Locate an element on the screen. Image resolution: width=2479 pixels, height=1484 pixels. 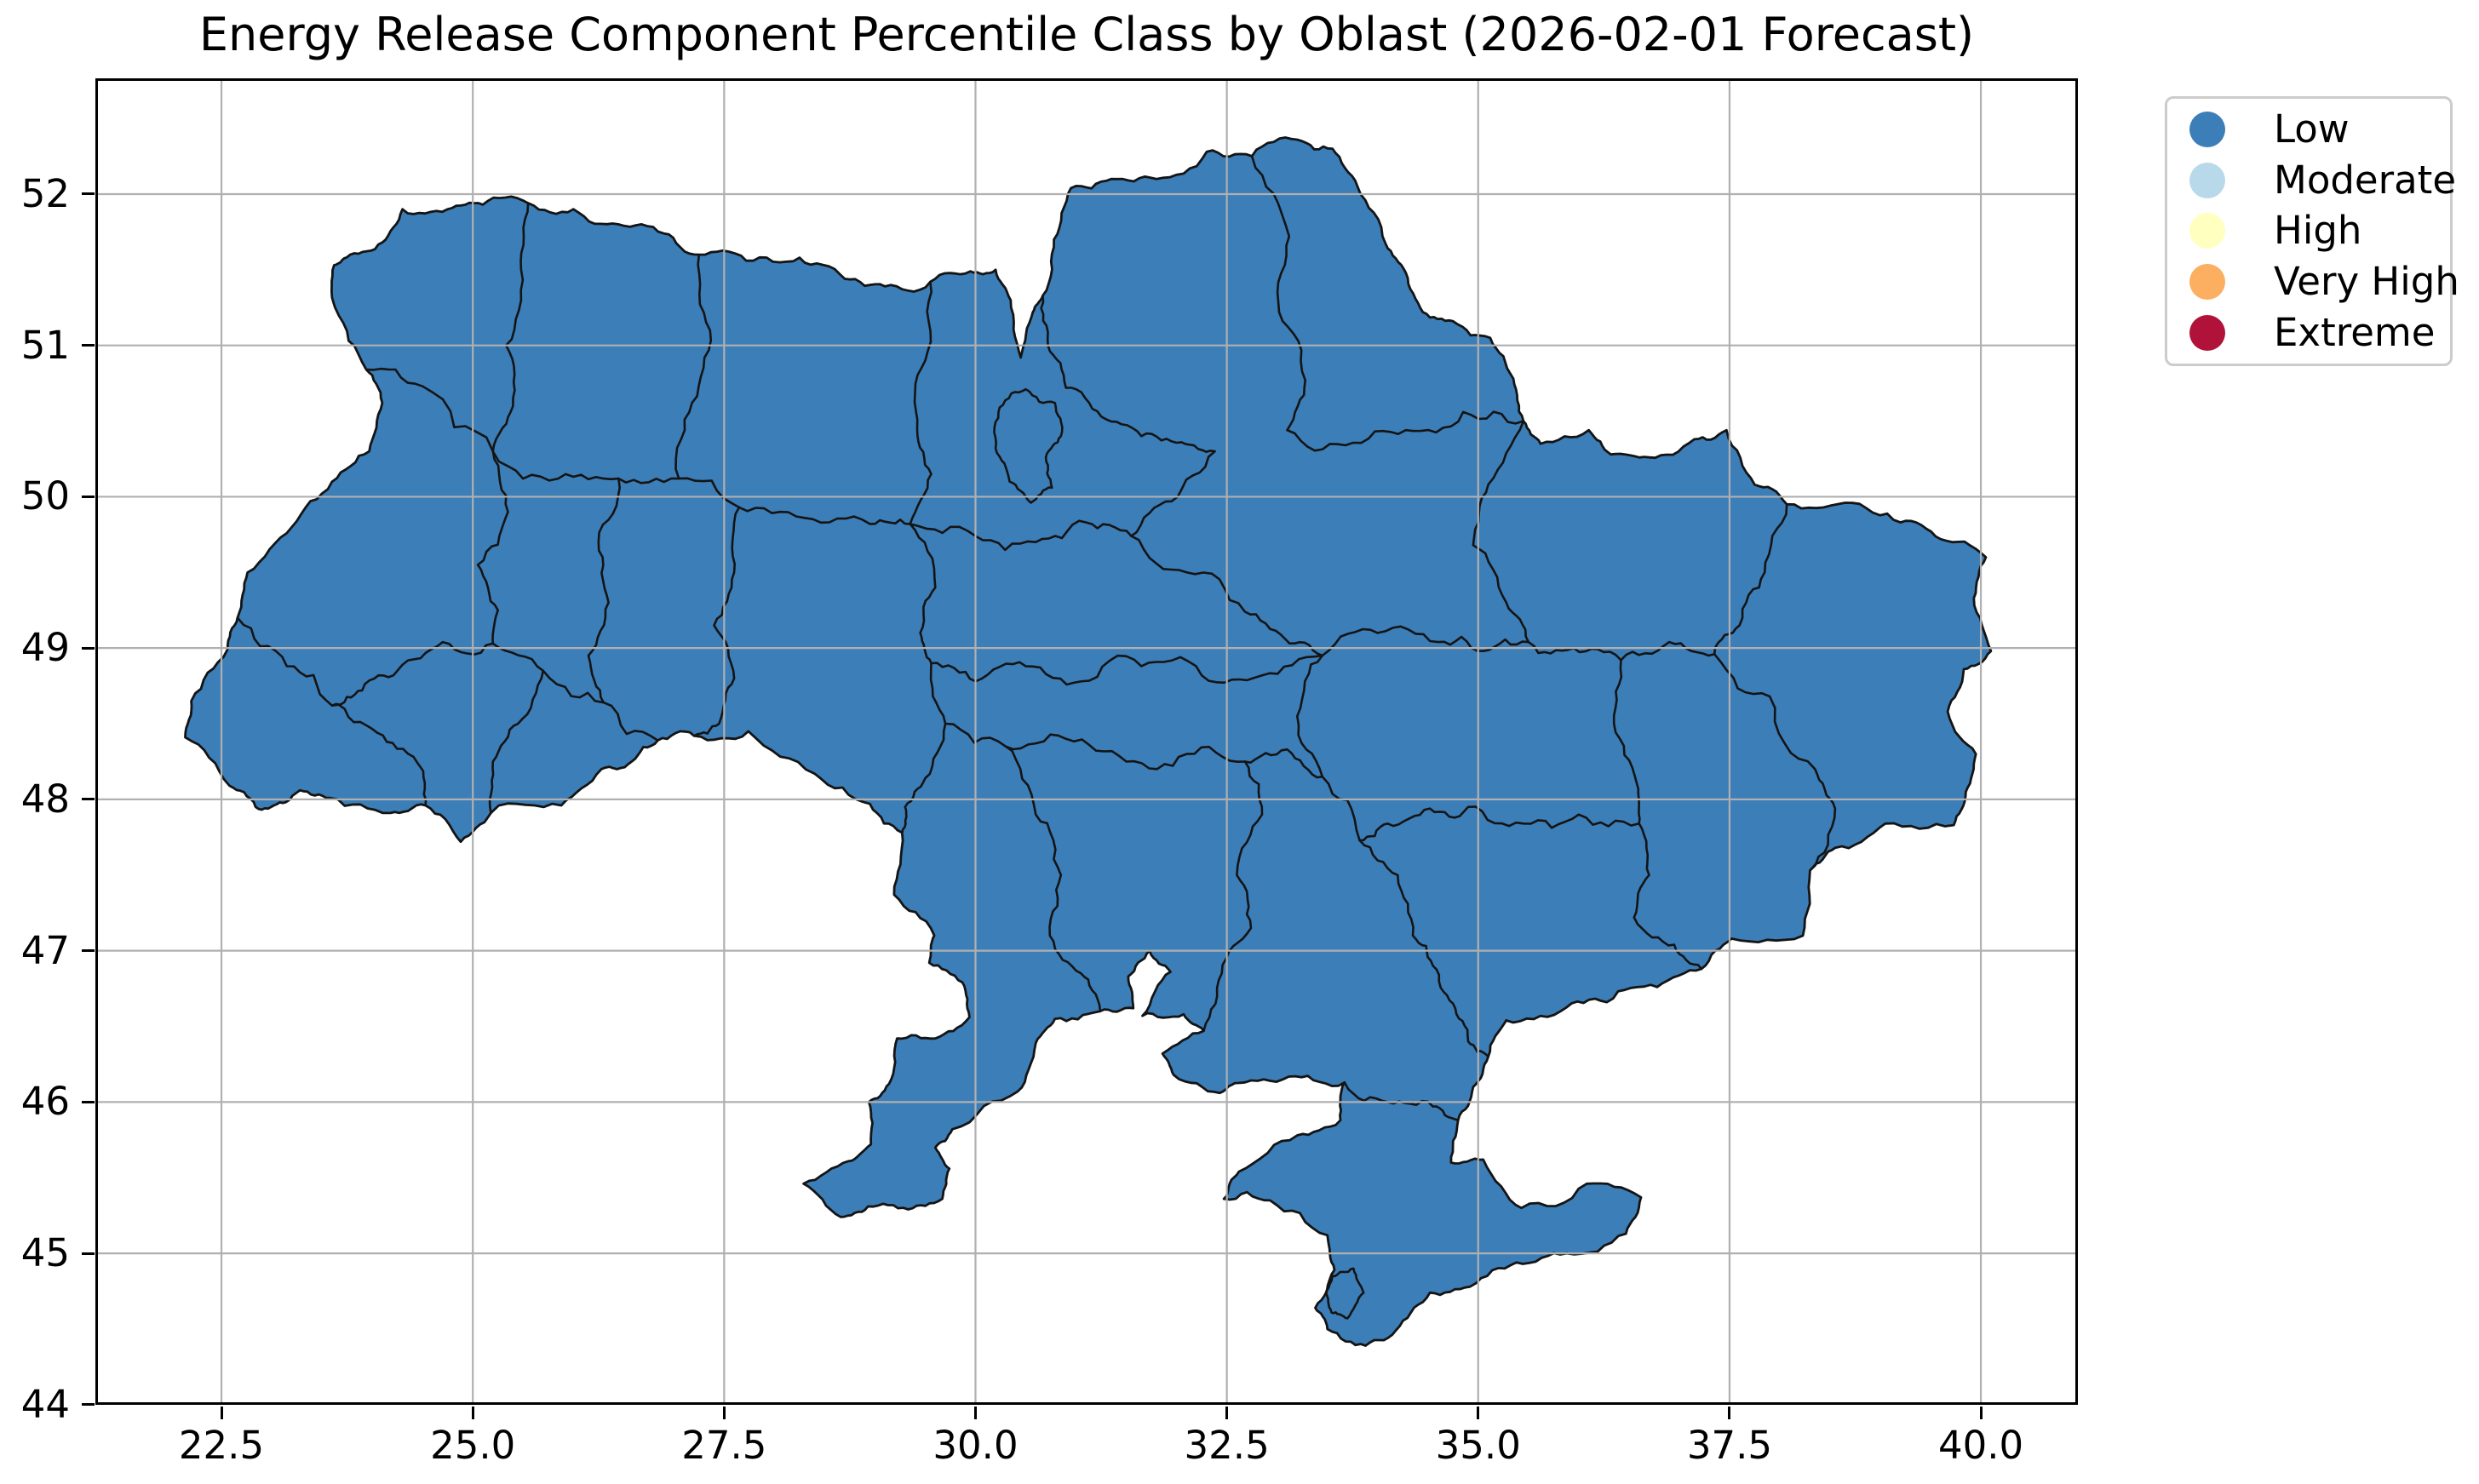
y-tick-label: 51 is located at coordinates (45, 345).